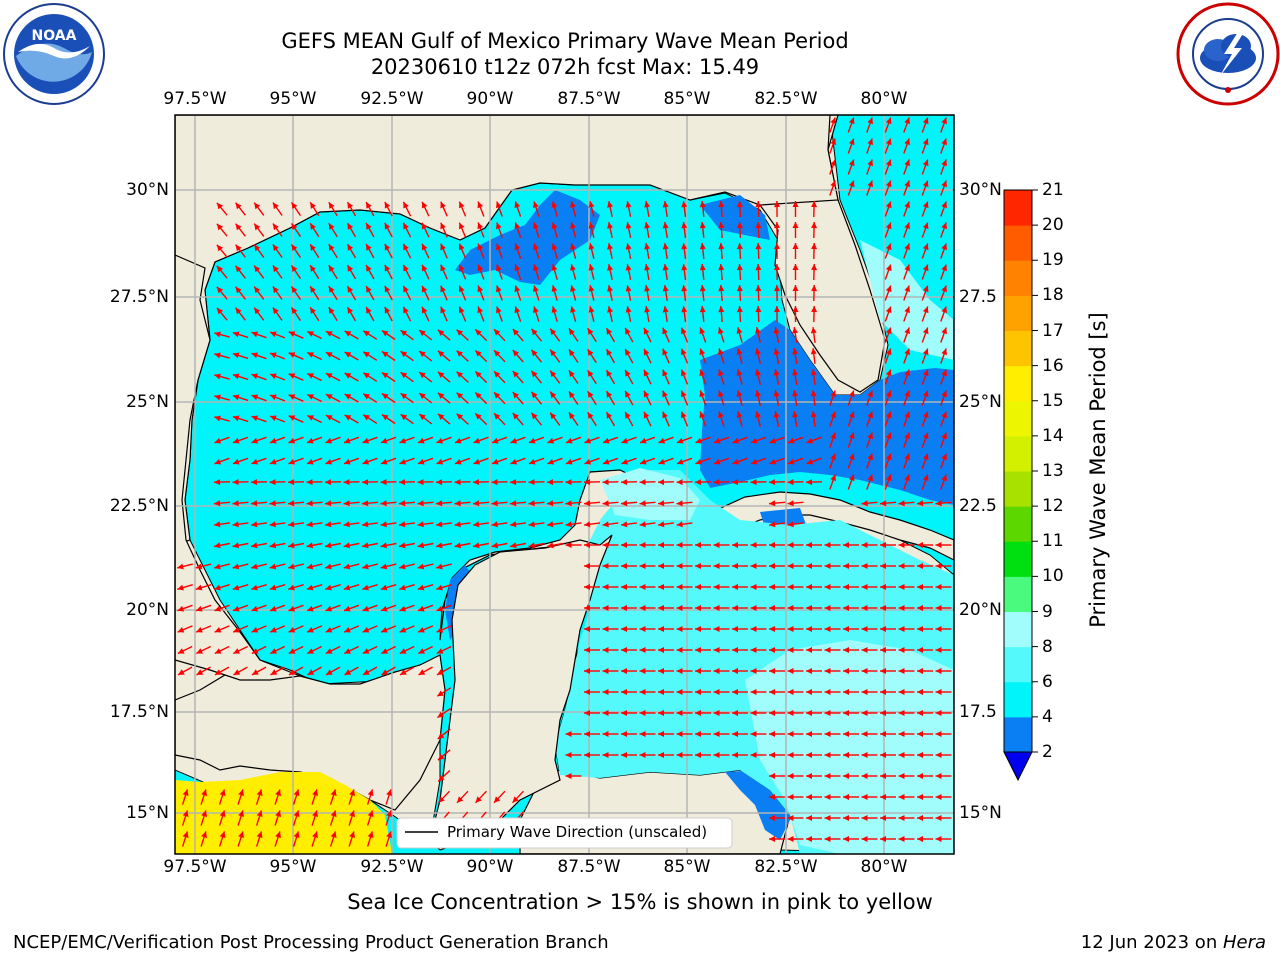 The height and width of the screenshot is (960, 1280). I want to click on colorbar-tick-label: 6, so click(1047, 681).